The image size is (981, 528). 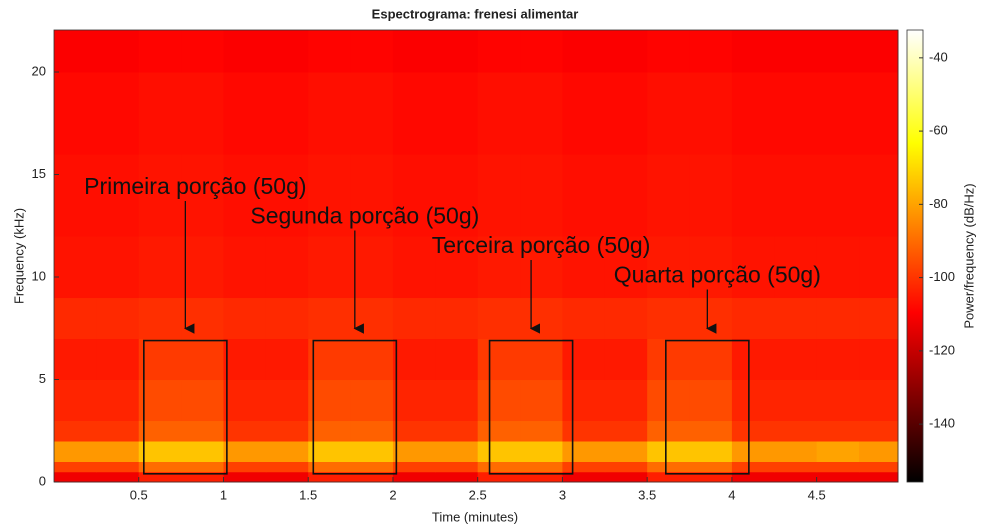 What do you see at coordinates (968, 255) in the screenshot?
I see `colorbar-label: Power/frequency (dB/Hz)` at bounding box center [968, 255].